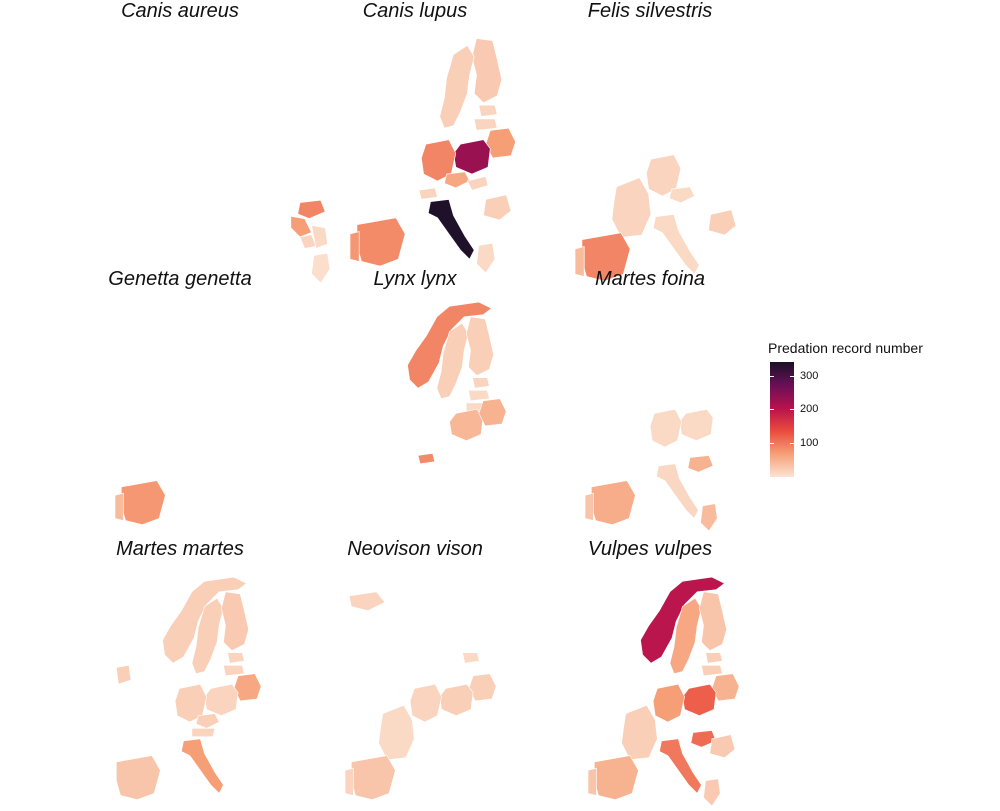  What do you see at coordinates (319, 237) in the screenshot?
I see `country-serbia` at bounding box center [319, 237].